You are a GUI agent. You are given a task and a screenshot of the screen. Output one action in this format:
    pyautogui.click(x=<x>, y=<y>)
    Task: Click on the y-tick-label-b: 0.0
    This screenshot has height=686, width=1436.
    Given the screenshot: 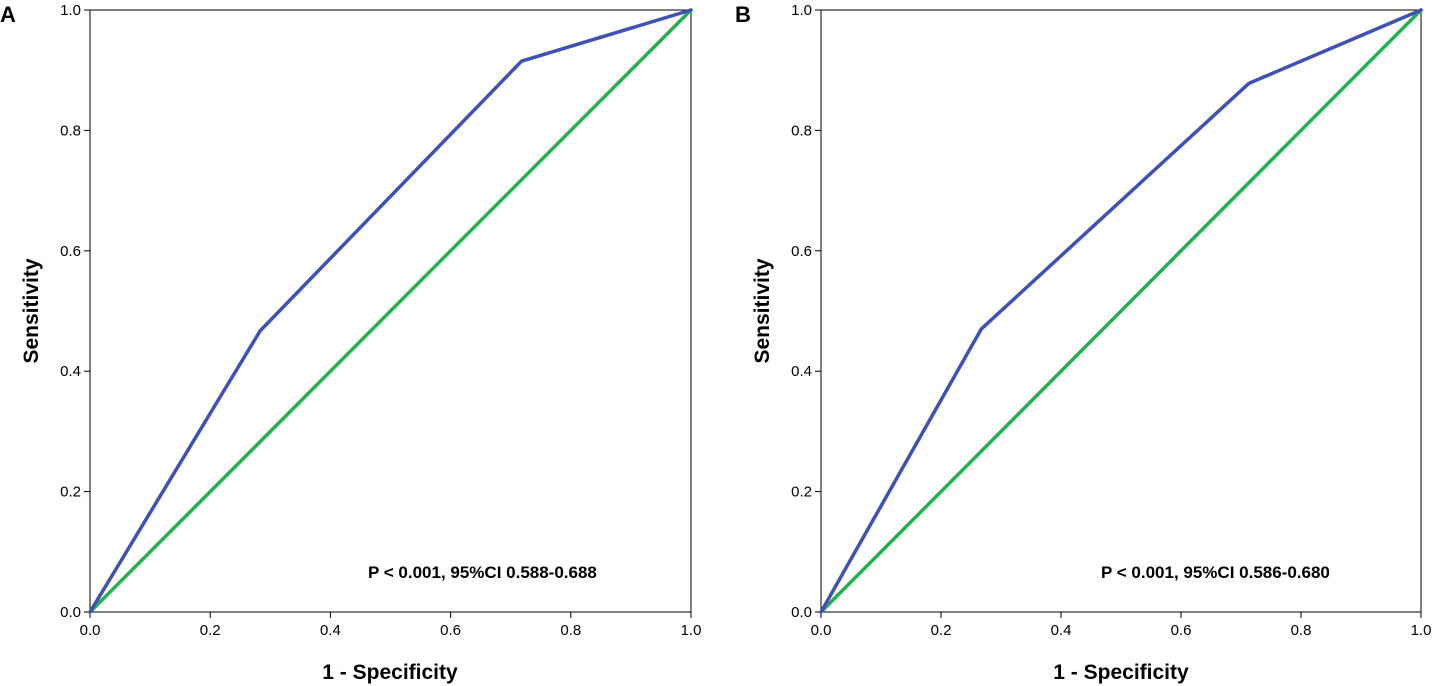 What is the action you would take?
    pyautogui.click(x=801, y=612)
    